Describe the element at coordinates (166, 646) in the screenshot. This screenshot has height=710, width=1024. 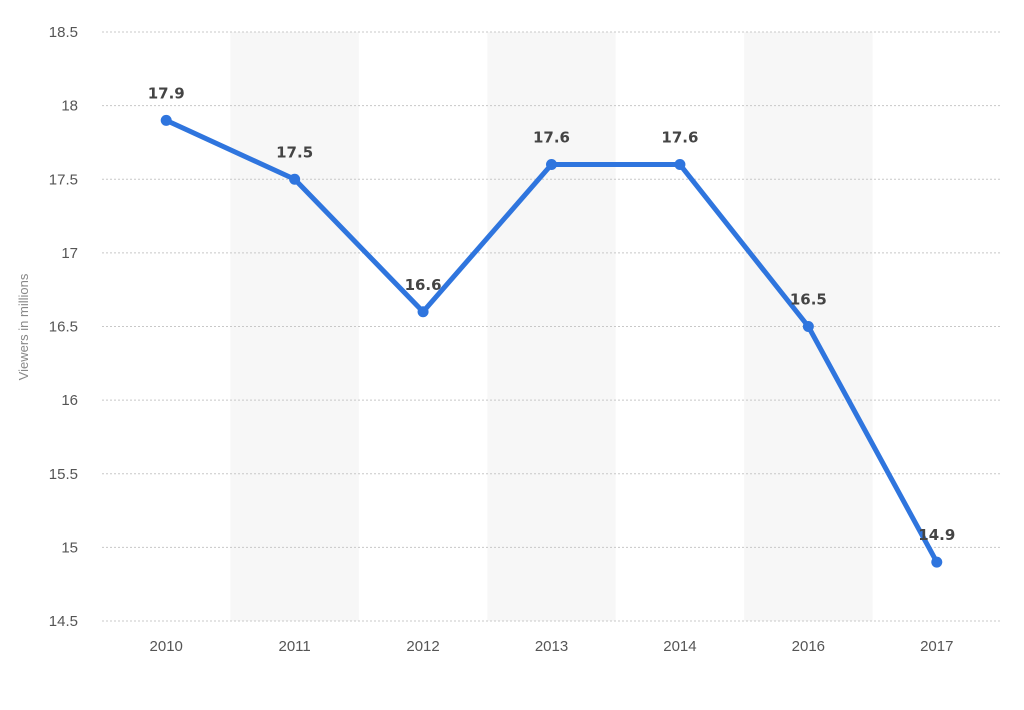
I see `x-tick-label: 2010` at that location.